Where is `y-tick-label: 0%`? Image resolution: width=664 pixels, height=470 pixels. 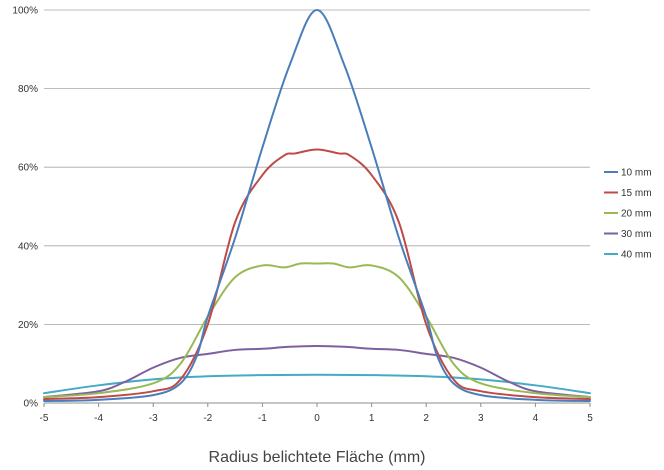
y-tick-label: 0% is located at coordinates (31, 404).